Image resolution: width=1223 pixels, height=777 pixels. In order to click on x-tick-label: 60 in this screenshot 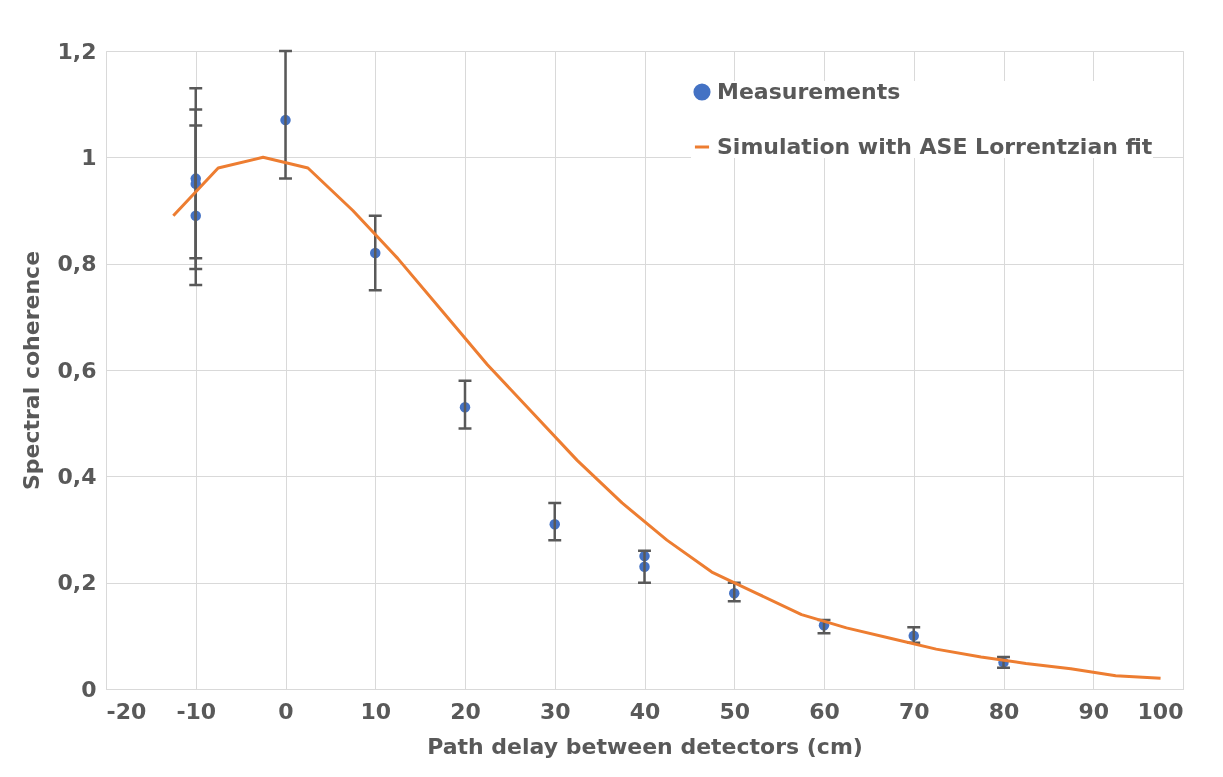, I will do `click(824, 711)`.